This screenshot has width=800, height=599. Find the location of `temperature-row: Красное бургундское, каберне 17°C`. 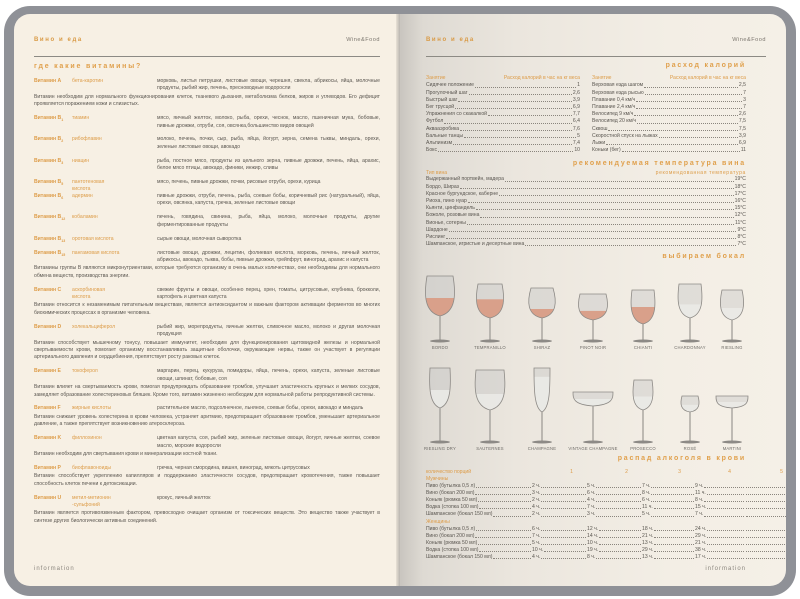

temperature-row: Красное бургундское, каберне 17°C is located at coordinates (586, 194).